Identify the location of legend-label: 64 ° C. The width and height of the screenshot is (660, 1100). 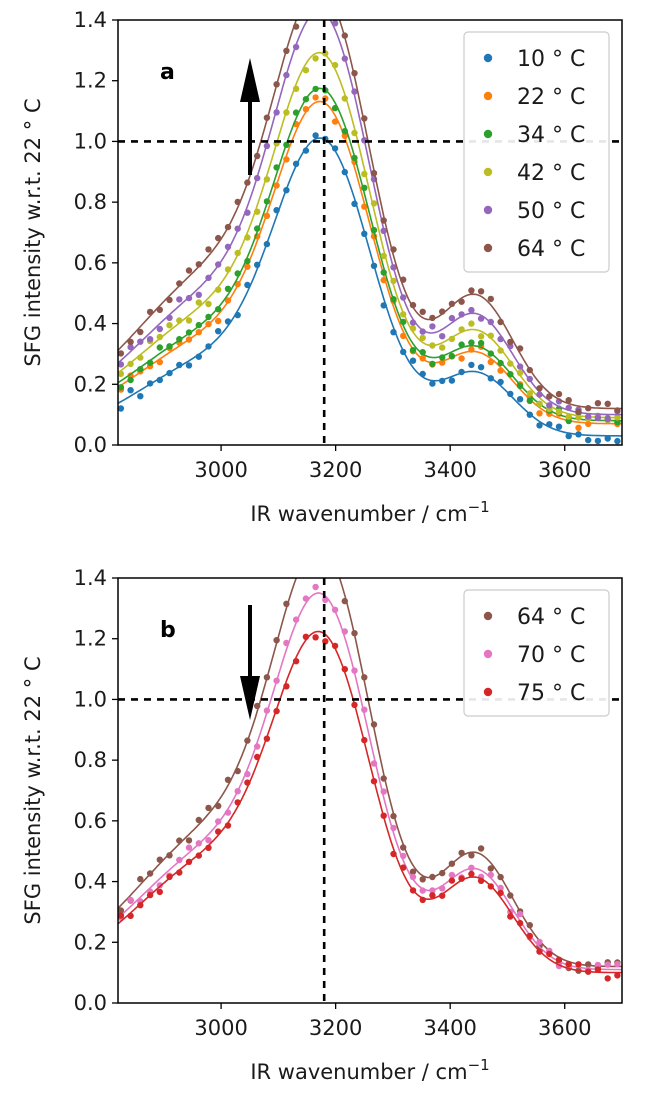
(551, 249).